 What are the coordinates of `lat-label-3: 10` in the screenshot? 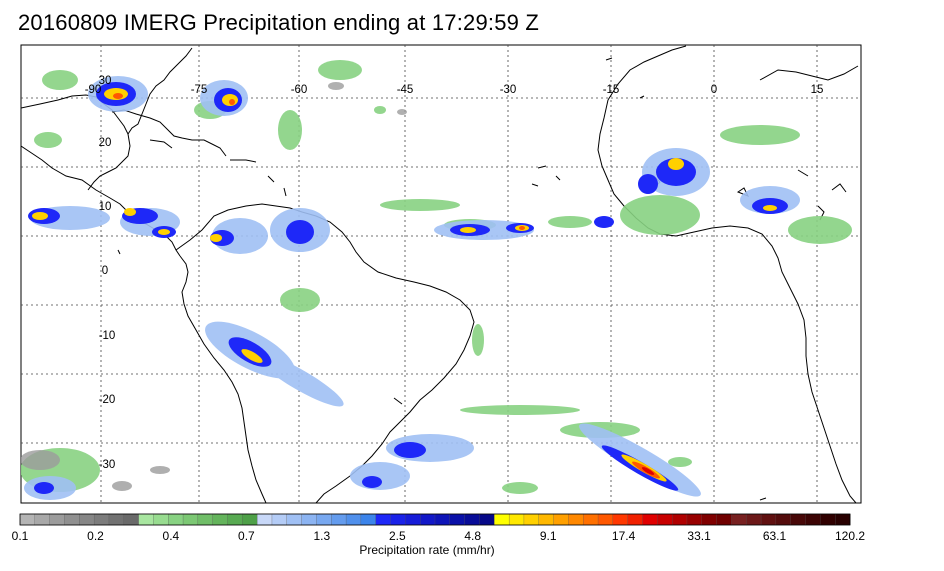 It's located at (105, 207).